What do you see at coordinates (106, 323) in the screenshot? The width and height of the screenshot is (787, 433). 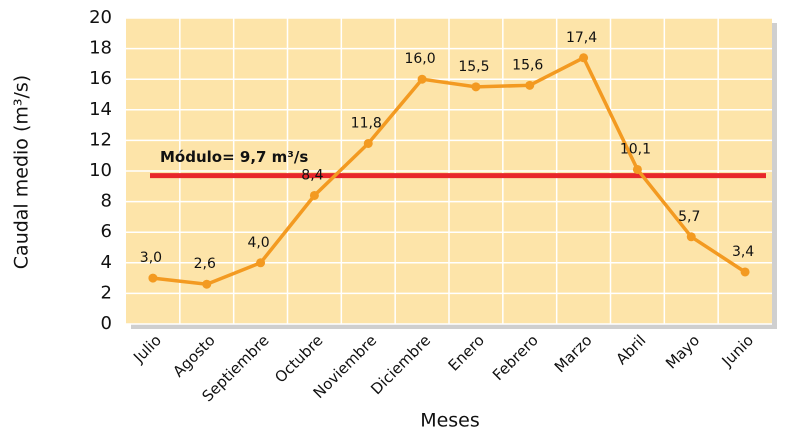 I see `y-tick-label: 0` at bounding box center [106, 323].